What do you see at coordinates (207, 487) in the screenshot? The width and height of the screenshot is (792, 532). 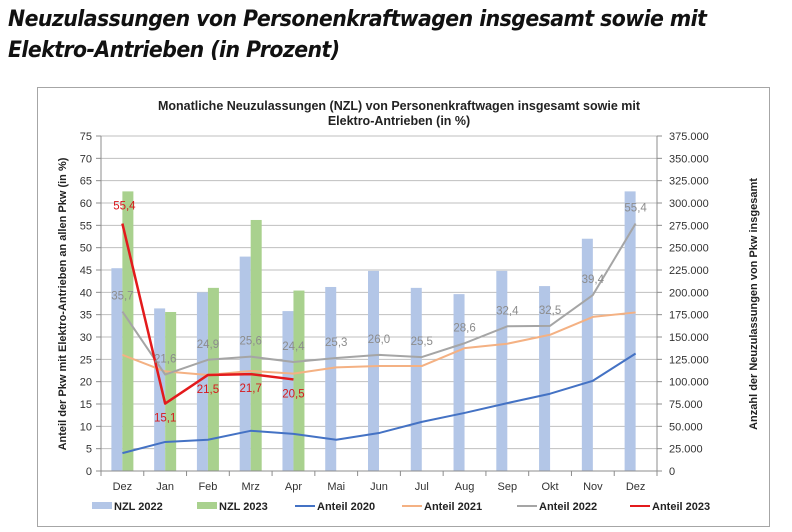 I see `x-tick-label: Feb` at bounding box center [207, 487].